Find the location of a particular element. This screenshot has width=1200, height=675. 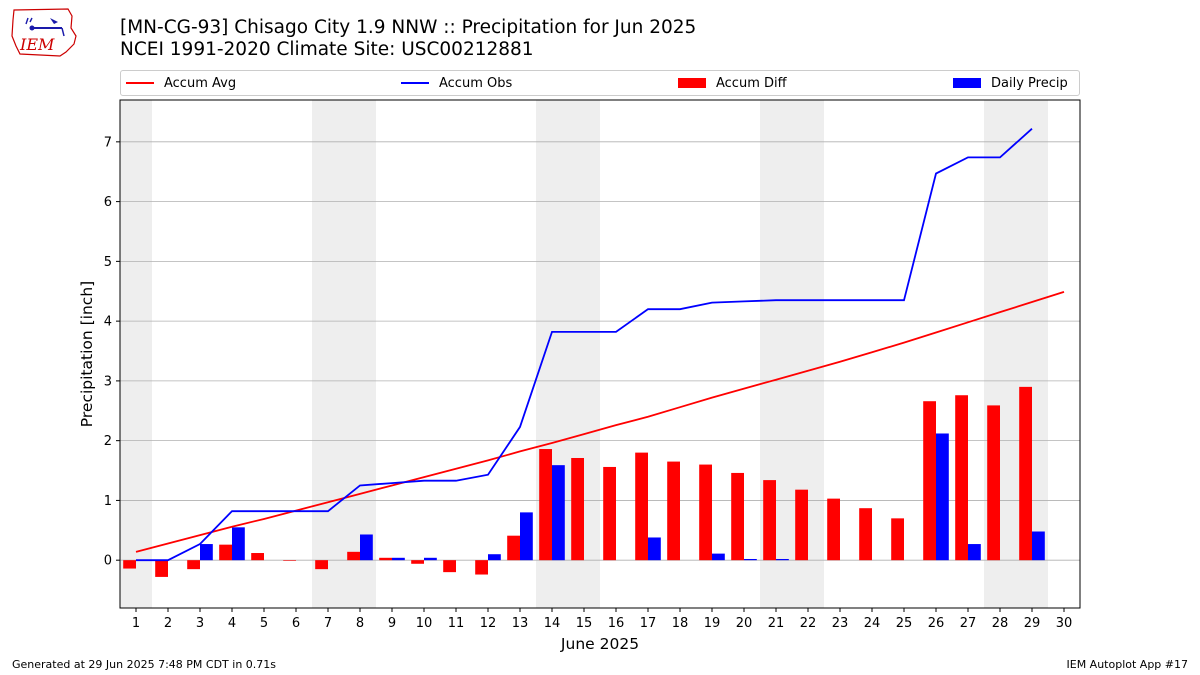

x-tick-label-11: 11 is located at coordinates (456, 623).